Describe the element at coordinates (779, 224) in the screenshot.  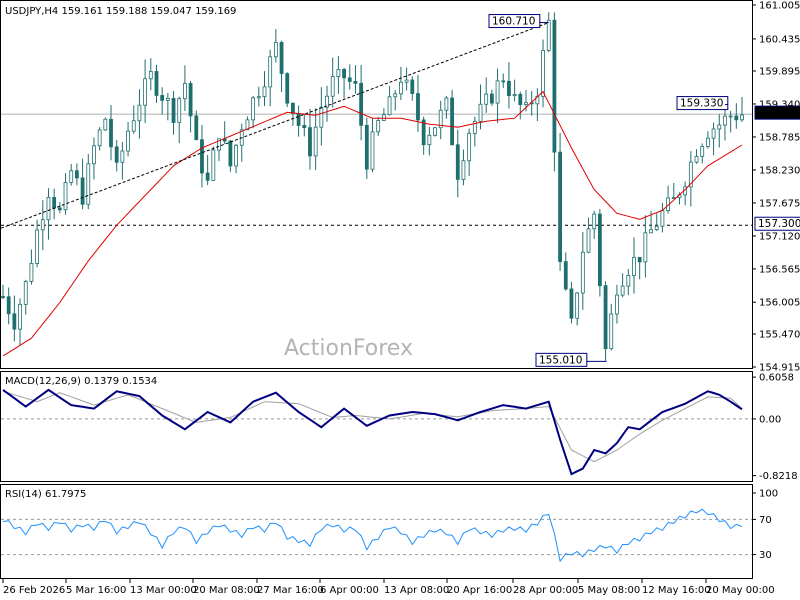
I see `support-price-label-label: 157.300` at that location.